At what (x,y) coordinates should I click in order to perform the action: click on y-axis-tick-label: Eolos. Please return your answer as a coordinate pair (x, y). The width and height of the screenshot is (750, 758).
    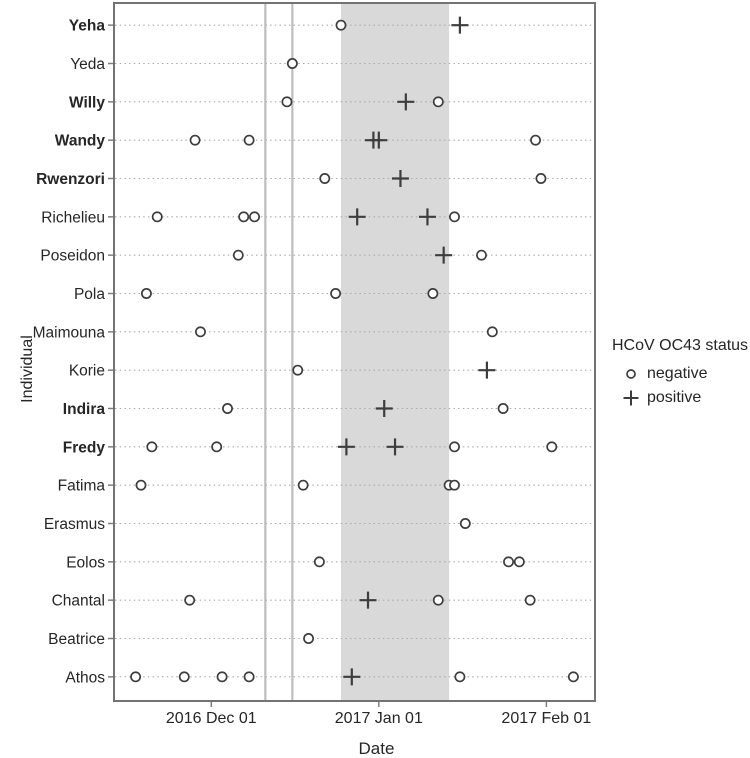
    Looking at the image, I should click on (85, 562).